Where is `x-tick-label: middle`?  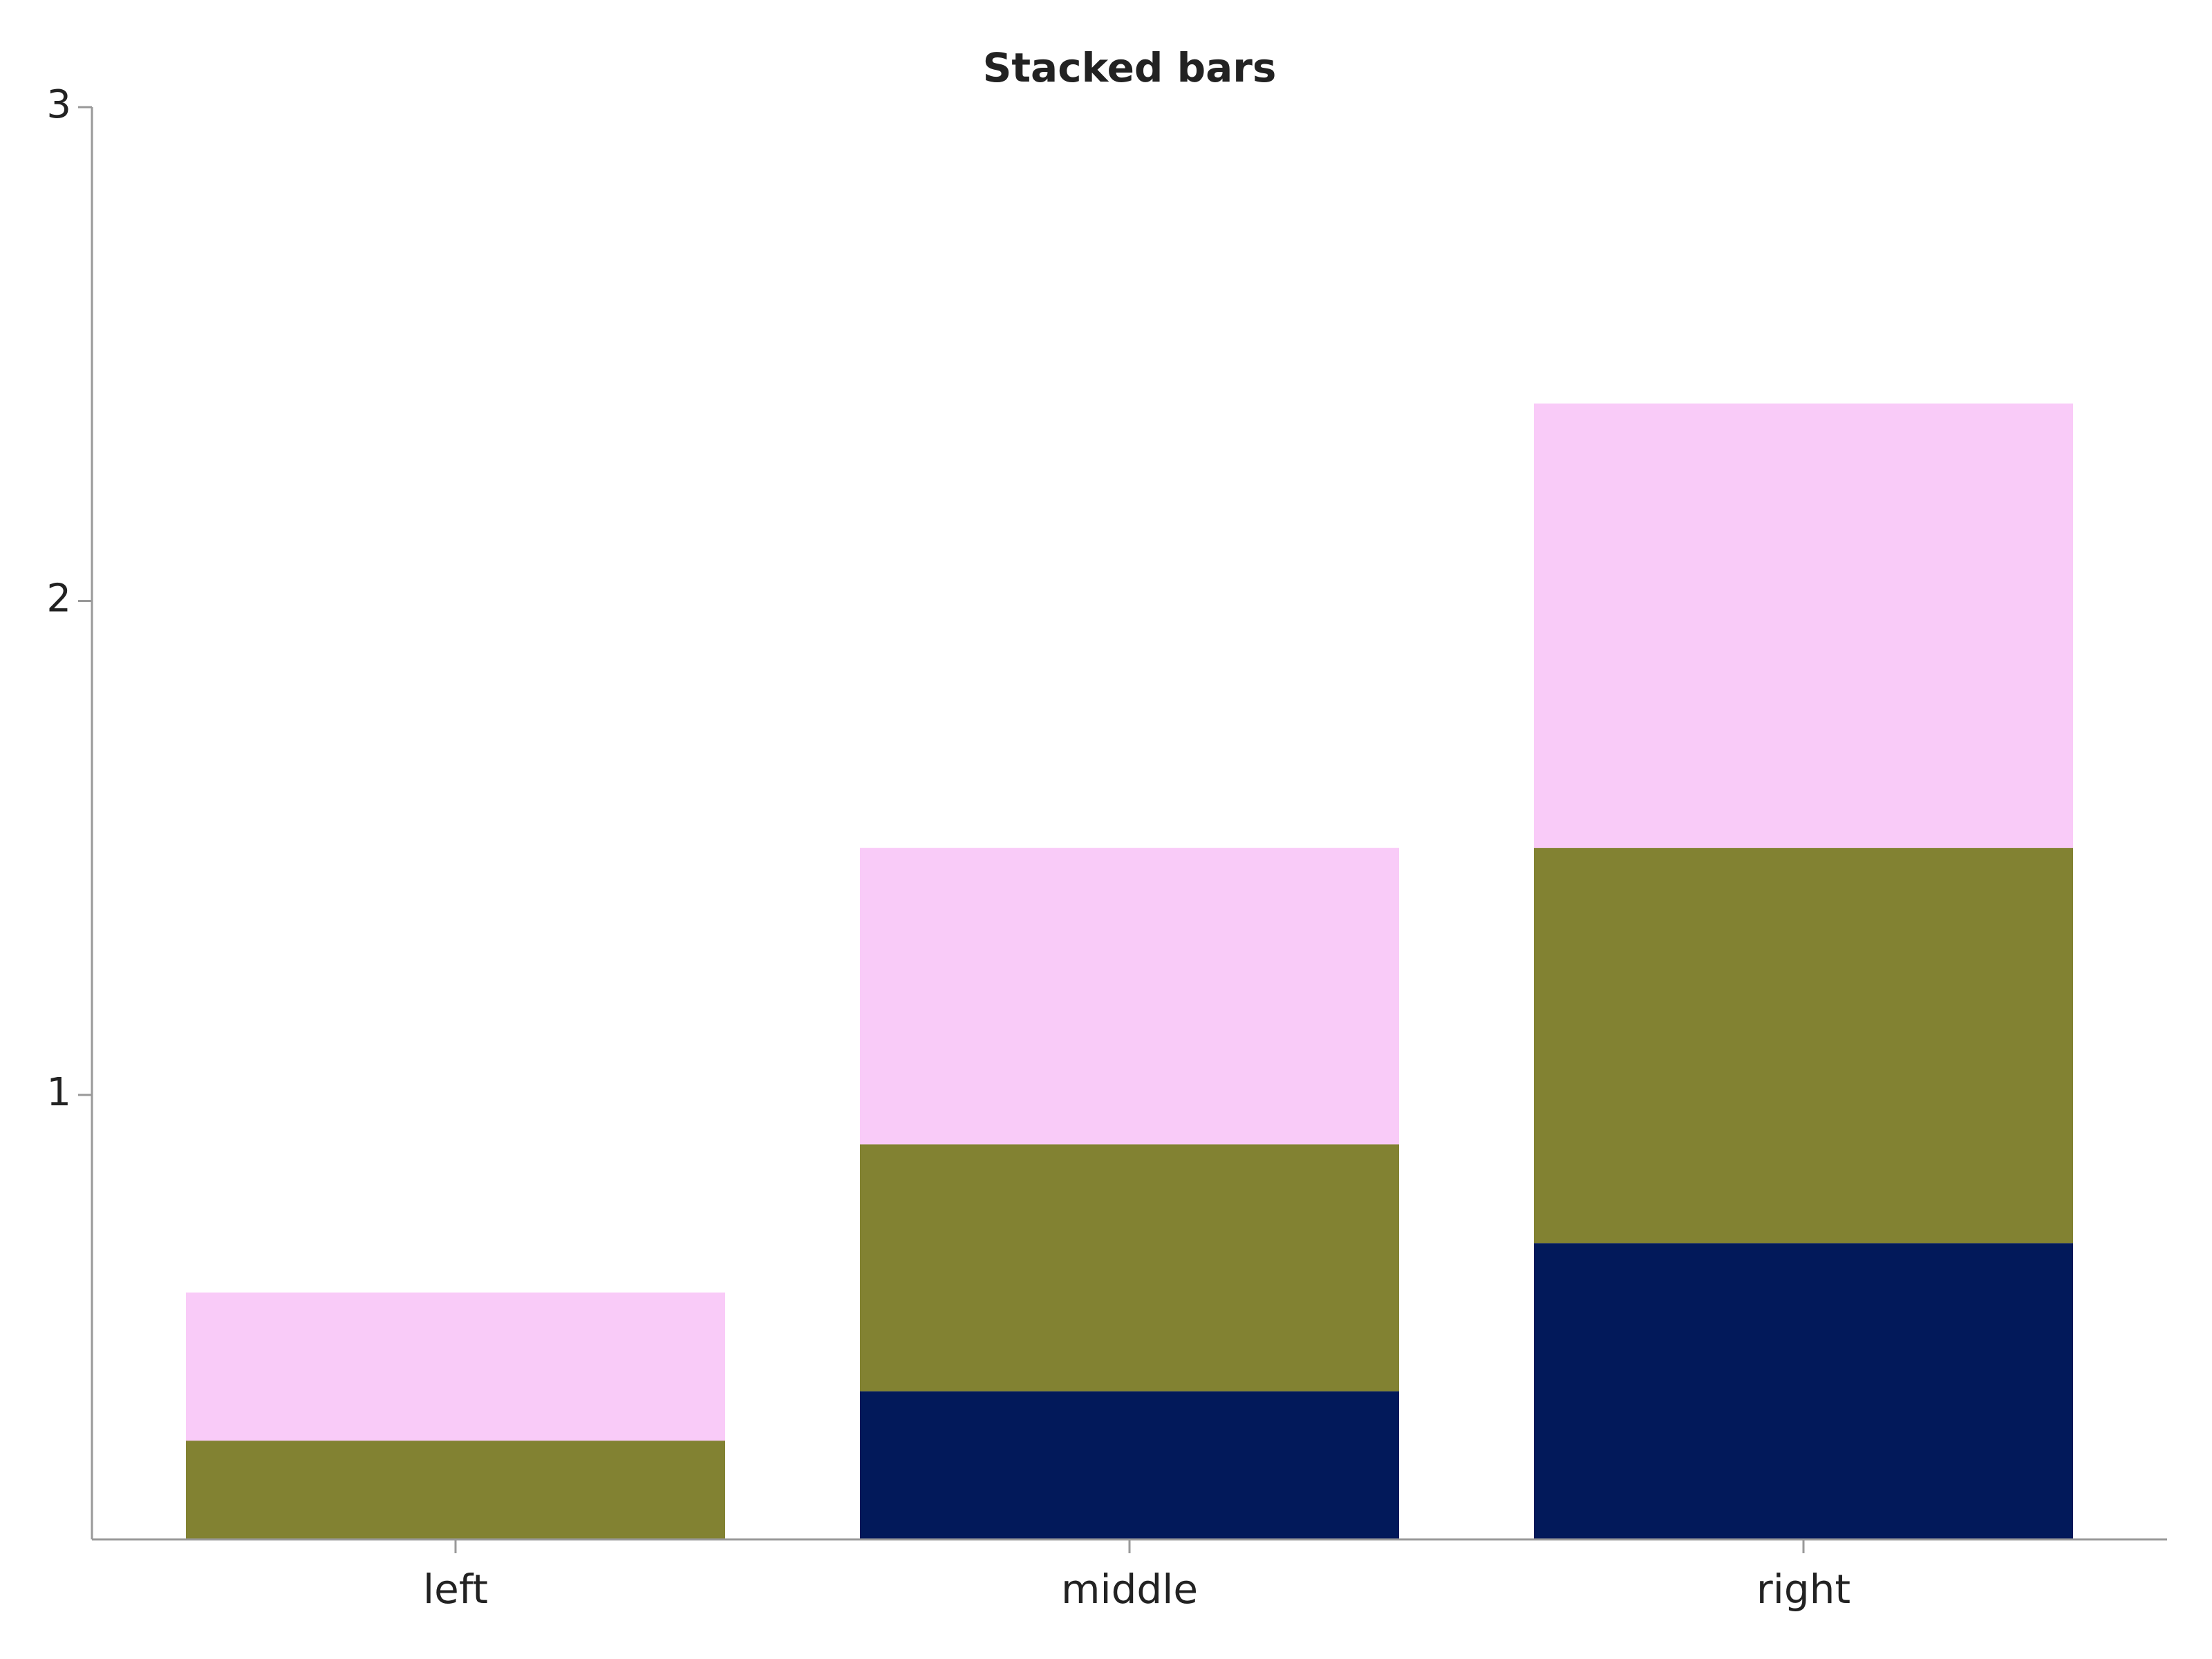
x-tick-label: middle is located at coordinates (1129, 1590).